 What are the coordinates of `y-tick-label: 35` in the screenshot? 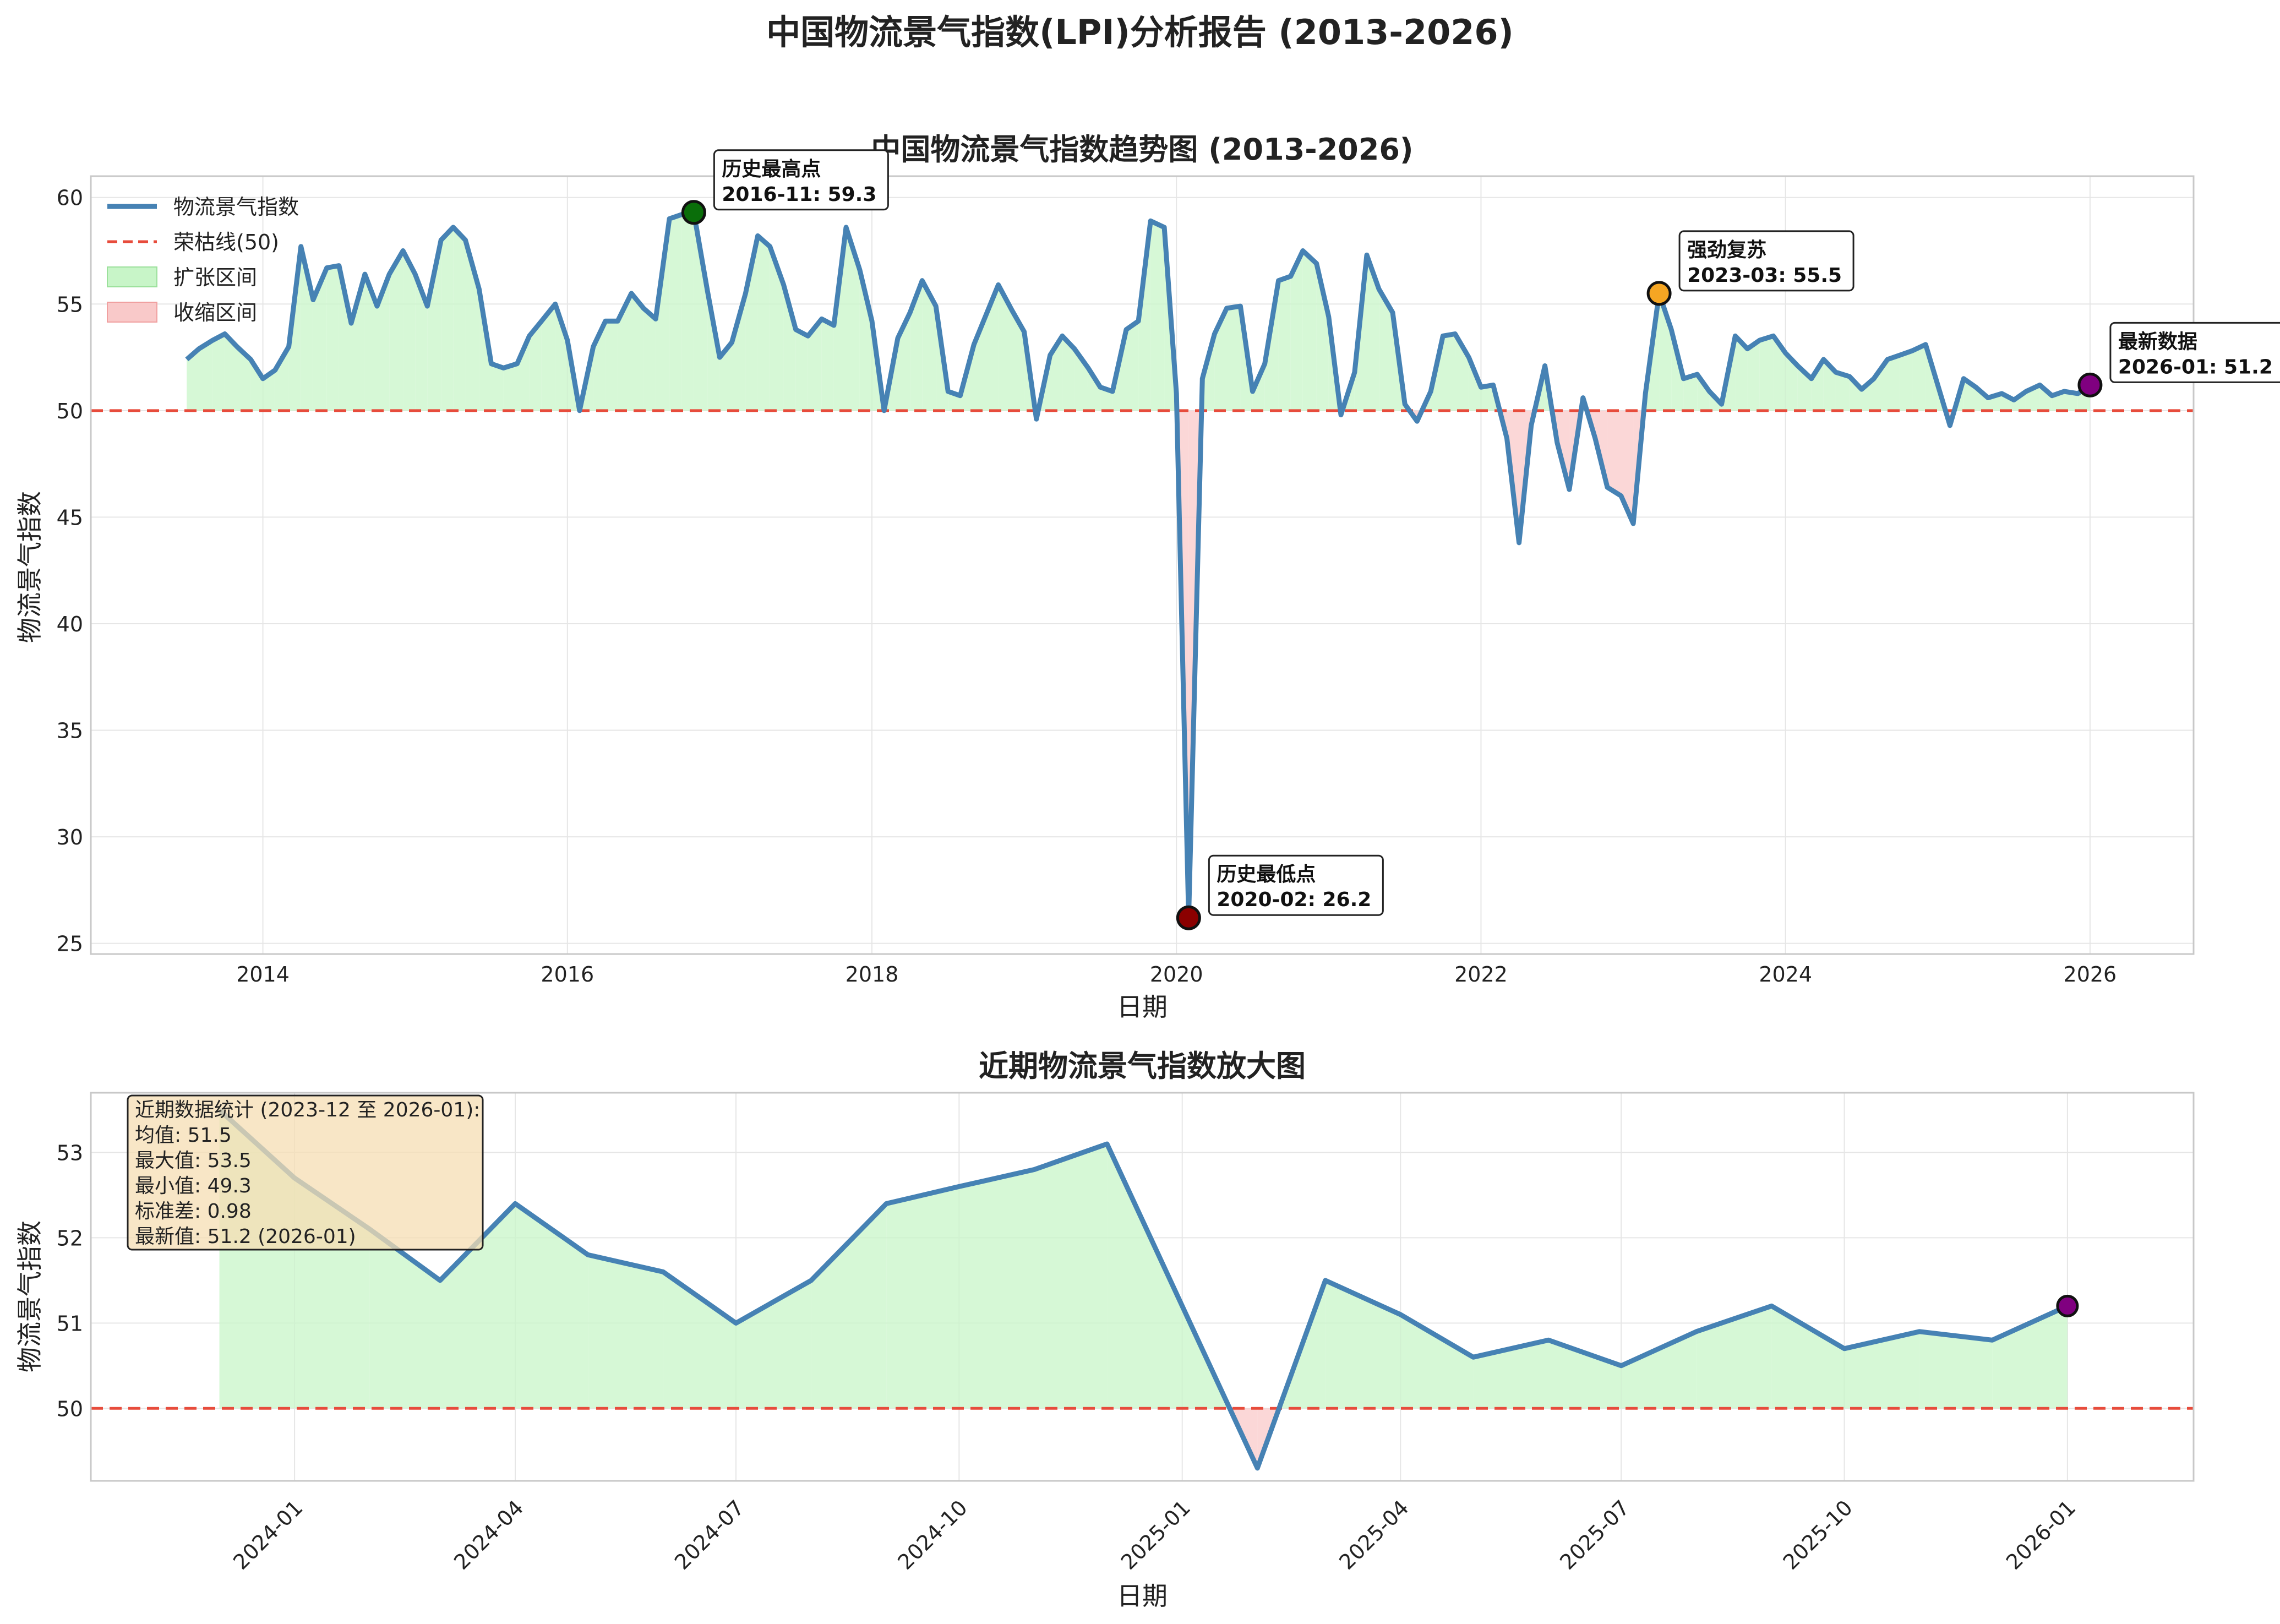 It's located at (70, 731).